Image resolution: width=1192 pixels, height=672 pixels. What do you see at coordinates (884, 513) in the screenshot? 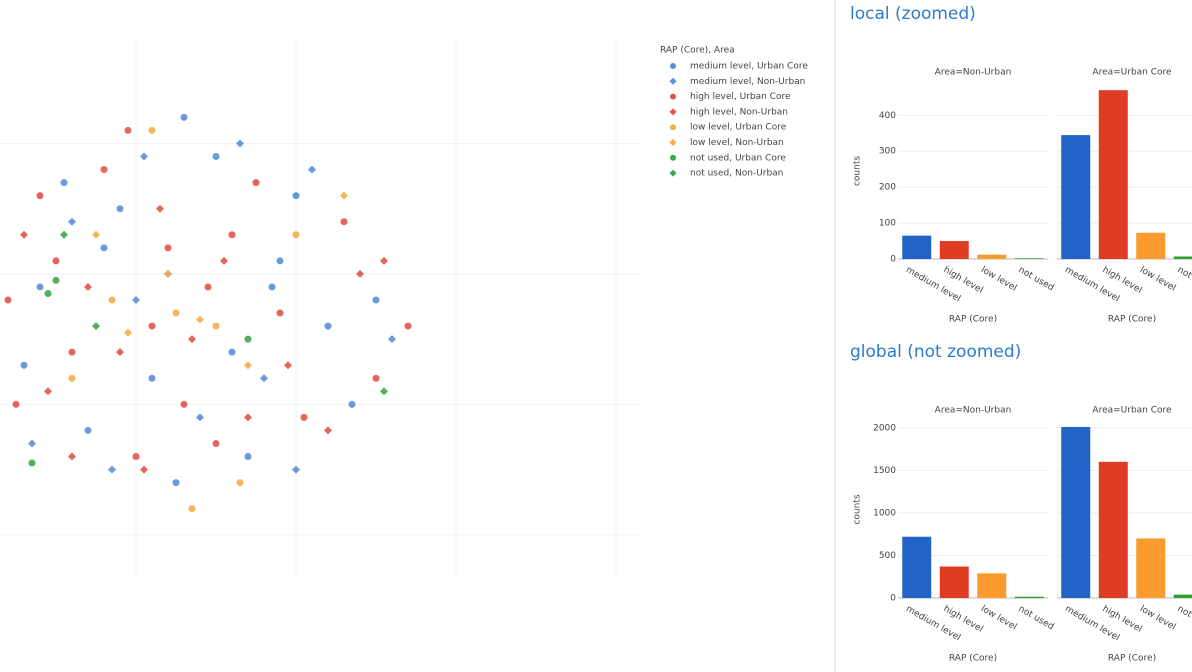
I see `y-tick-label: 1000` at bounding box center [884, 513].